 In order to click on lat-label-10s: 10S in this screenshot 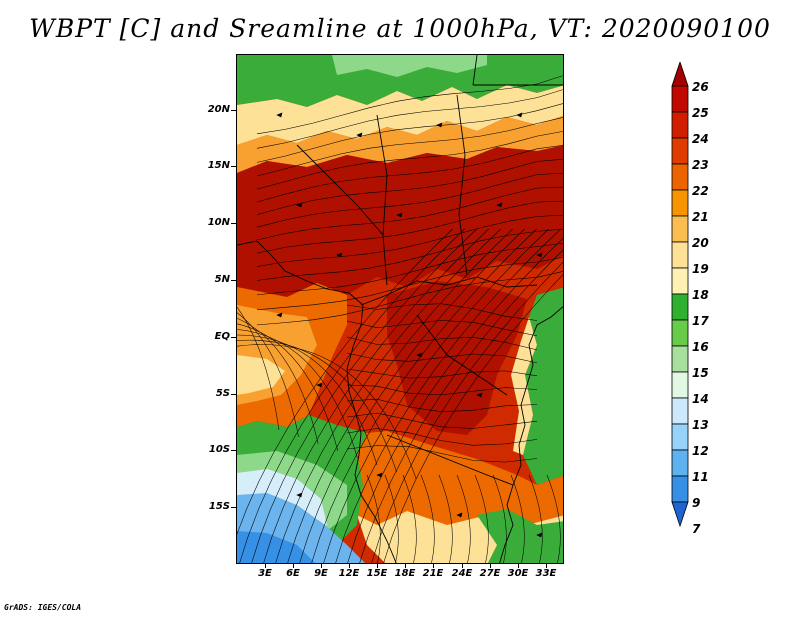, I will do `click(219, 449)`.